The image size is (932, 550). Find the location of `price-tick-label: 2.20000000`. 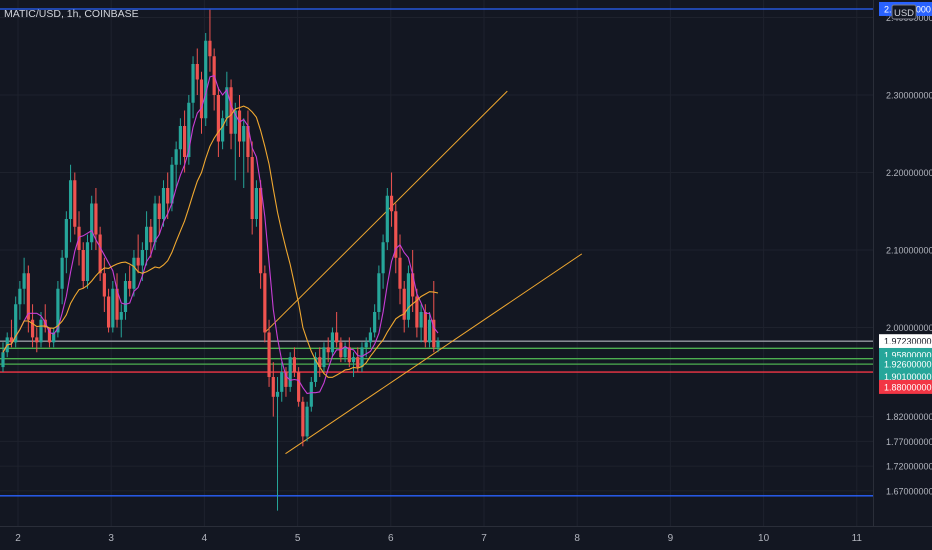

price-tick-label: 2.20000000 is located at coordinates (909, 173).